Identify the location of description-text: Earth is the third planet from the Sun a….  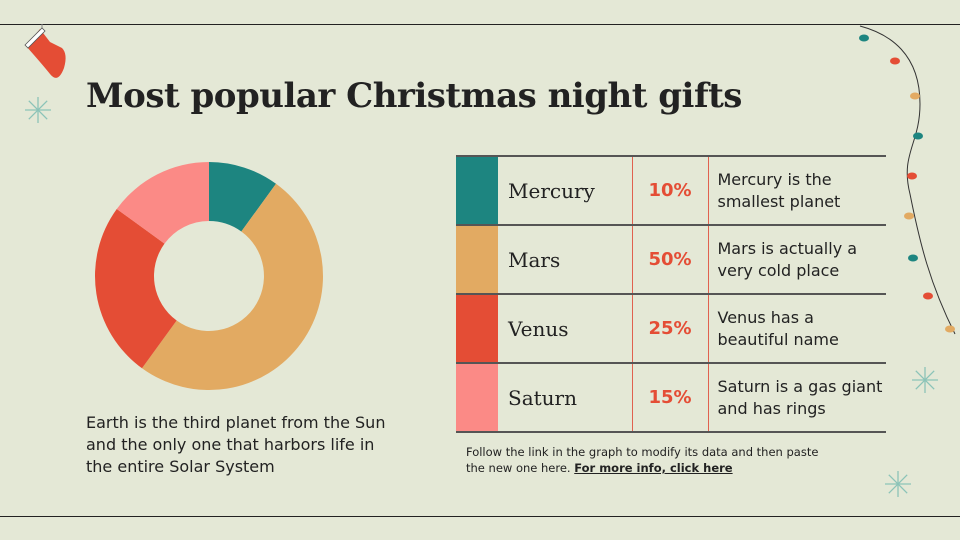
(236, 444).